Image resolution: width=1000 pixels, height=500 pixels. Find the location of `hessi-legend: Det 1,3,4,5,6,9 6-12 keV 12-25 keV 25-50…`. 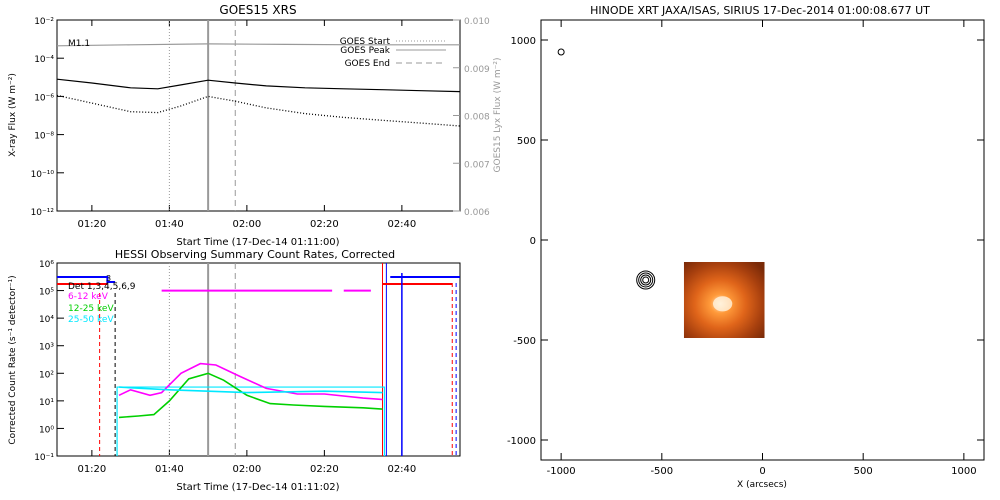

hessi-legend: Det 1,3,4,5,6,9 6-12 keV 12-25 keV 25-50… is located at coordinates (102, 299).